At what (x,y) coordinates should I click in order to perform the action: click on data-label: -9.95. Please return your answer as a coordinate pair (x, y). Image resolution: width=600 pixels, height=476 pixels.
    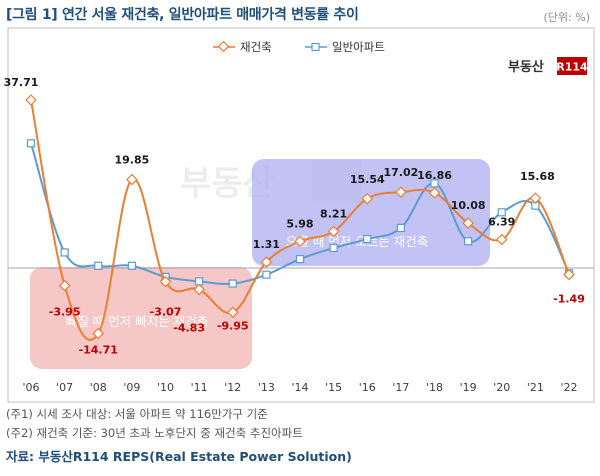
    Looking at the image, I should click on (233, 325).